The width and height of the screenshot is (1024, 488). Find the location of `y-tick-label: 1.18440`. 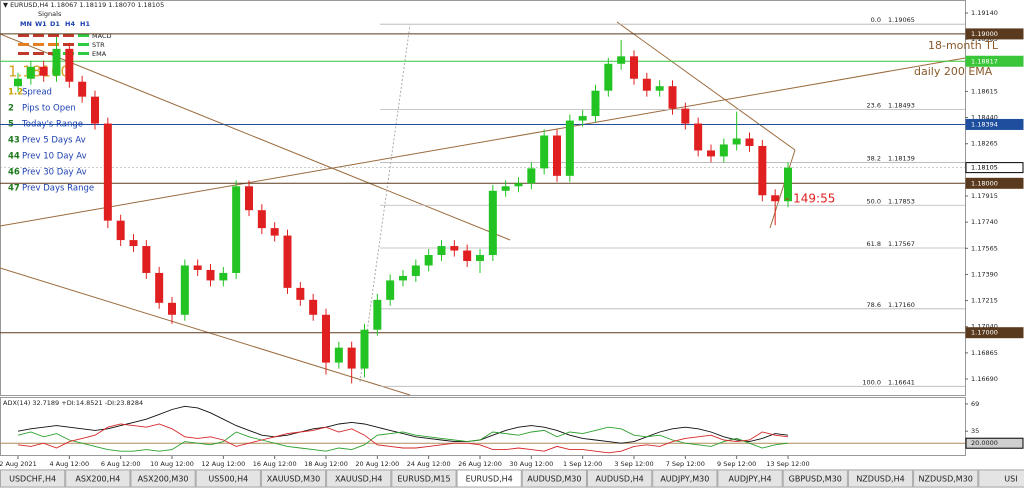

y-tick-label: 1.18440 is located at coordinates (984, 118).